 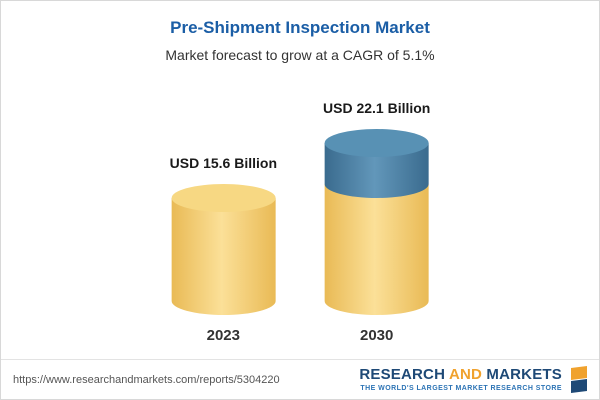 I want to click on bar-category-label: 2030, so click(x=376, y=335).